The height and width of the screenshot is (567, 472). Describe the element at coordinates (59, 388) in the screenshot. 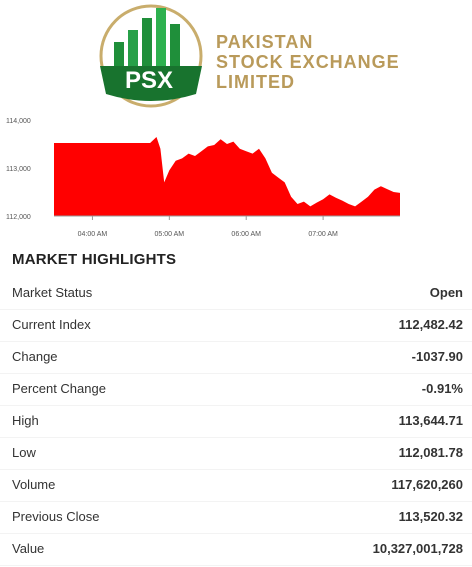

I see `row-label: Percent Change` at that location.